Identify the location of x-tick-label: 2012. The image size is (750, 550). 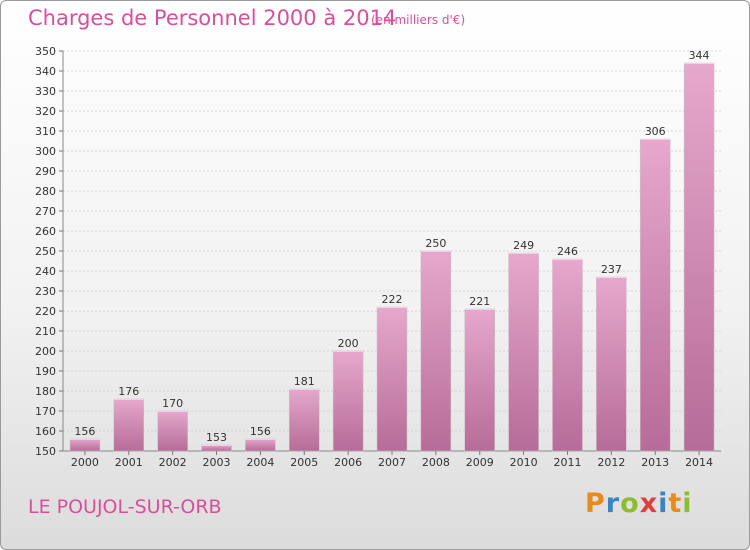
(611, 462).